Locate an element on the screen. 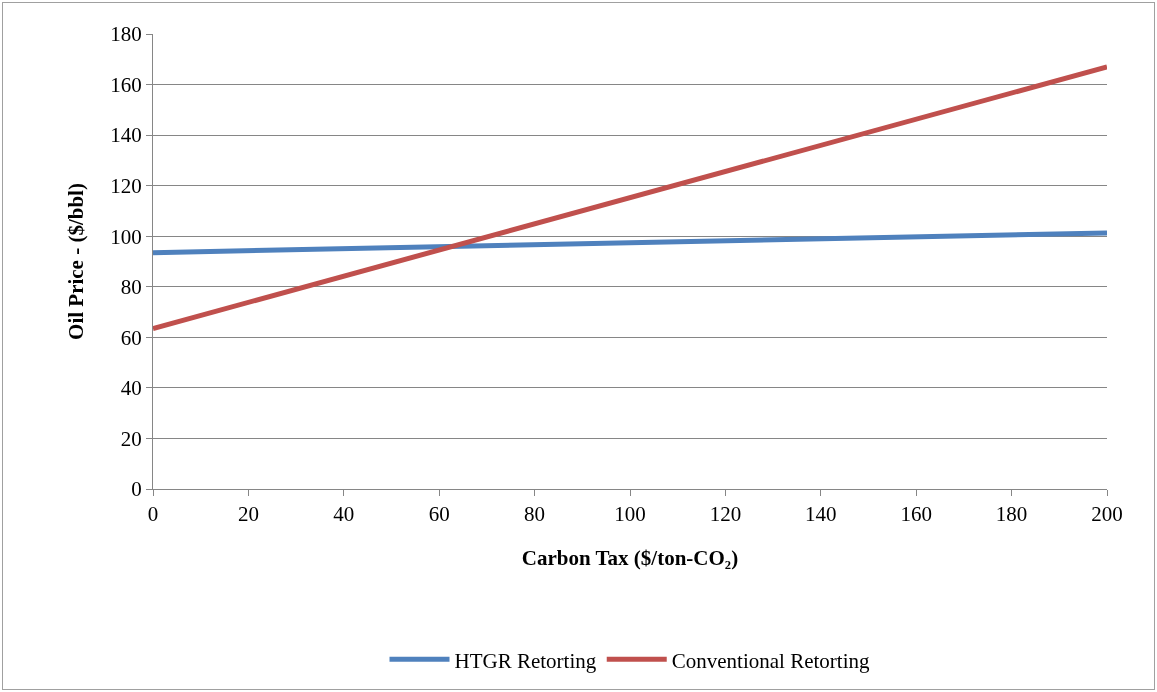  y-tick-label: 80 is located at coordinates (131, 287).